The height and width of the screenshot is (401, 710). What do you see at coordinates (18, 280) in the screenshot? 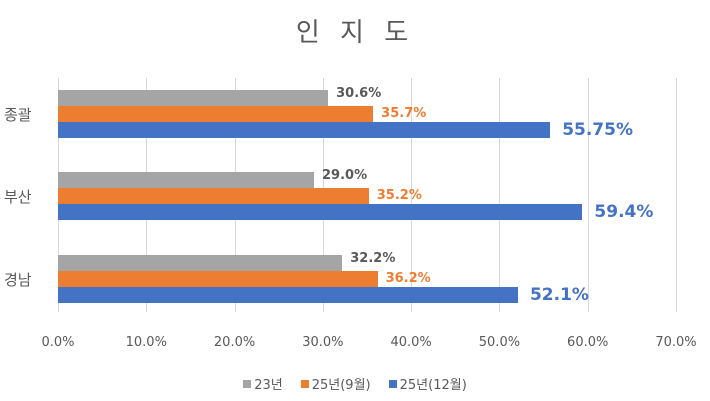
I see `category-label: 경남` at bounding box center [18, 280].